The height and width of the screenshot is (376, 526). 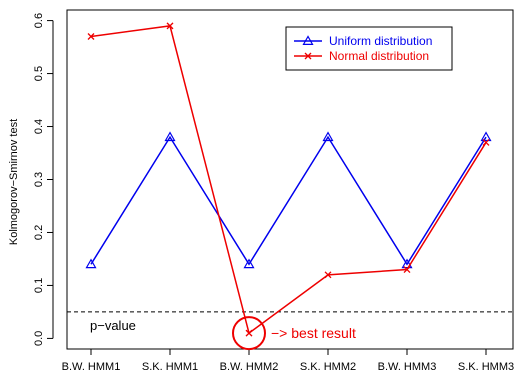 What do you see at coordinates (39, 232) in the screenshot?
I see `y-tick-label: 0.2` at bounding box center [39, 232].